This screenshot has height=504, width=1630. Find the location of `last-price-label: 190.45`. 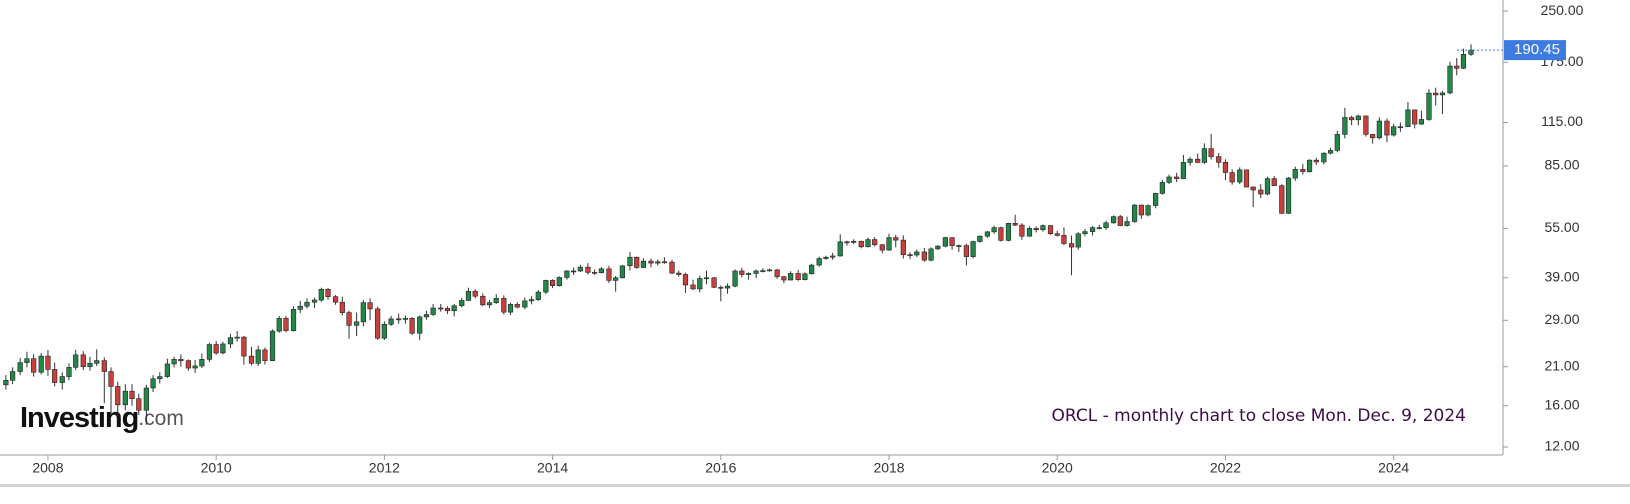

last-price-label: 190.45 is located at coordinates (1537, 49).